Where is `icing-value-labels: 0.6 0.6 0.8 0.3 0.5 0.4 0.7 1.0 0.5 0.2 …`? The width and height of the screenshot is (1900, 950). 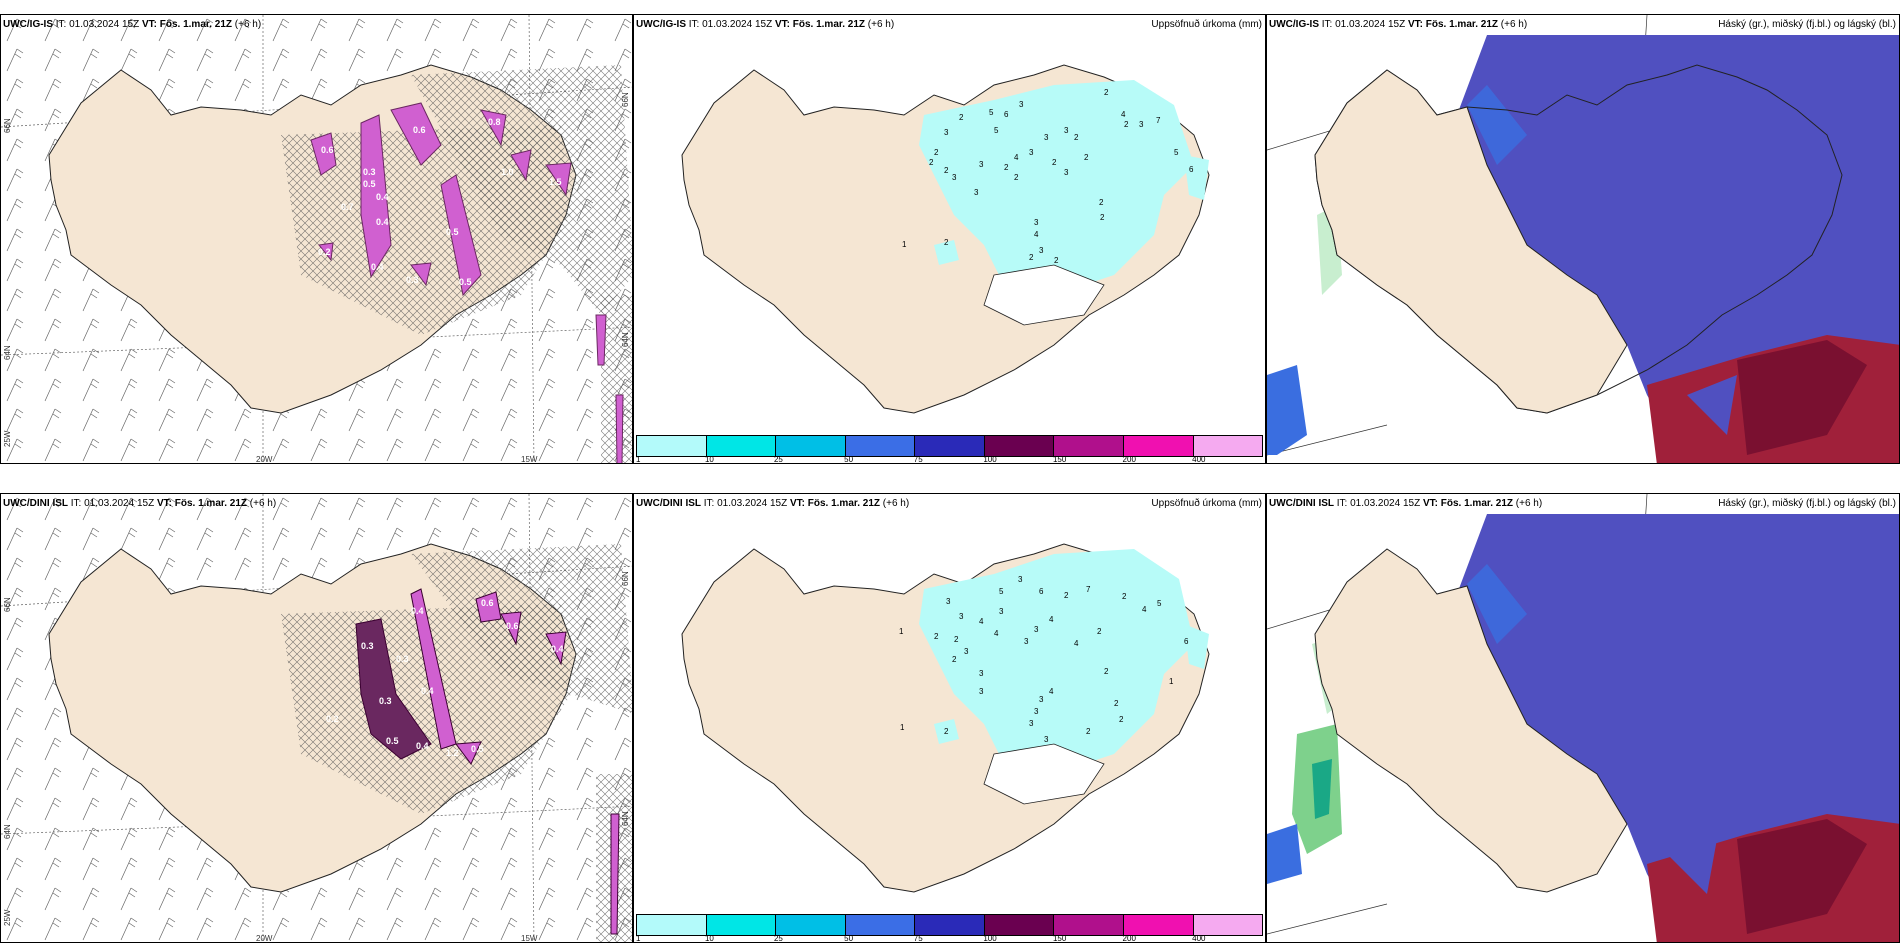 icing-value-labels: 0.6 0.6 0.8 0.3 0.5 0.4 0.7 1.0 0.5 0.2 … is located at coordinates (440, 202).